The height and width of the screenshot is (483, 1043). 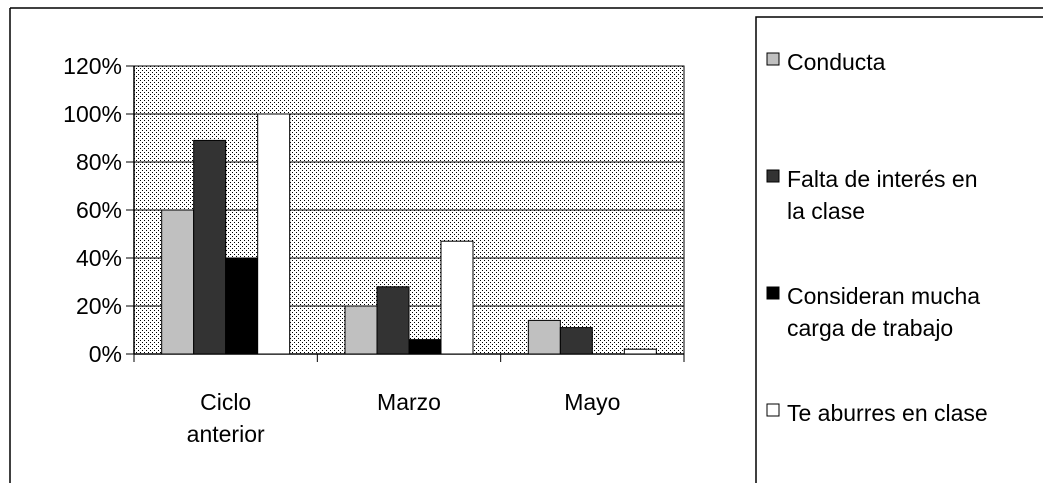 I want to click on legend-label: Conducta, so click(x=836, y=62).